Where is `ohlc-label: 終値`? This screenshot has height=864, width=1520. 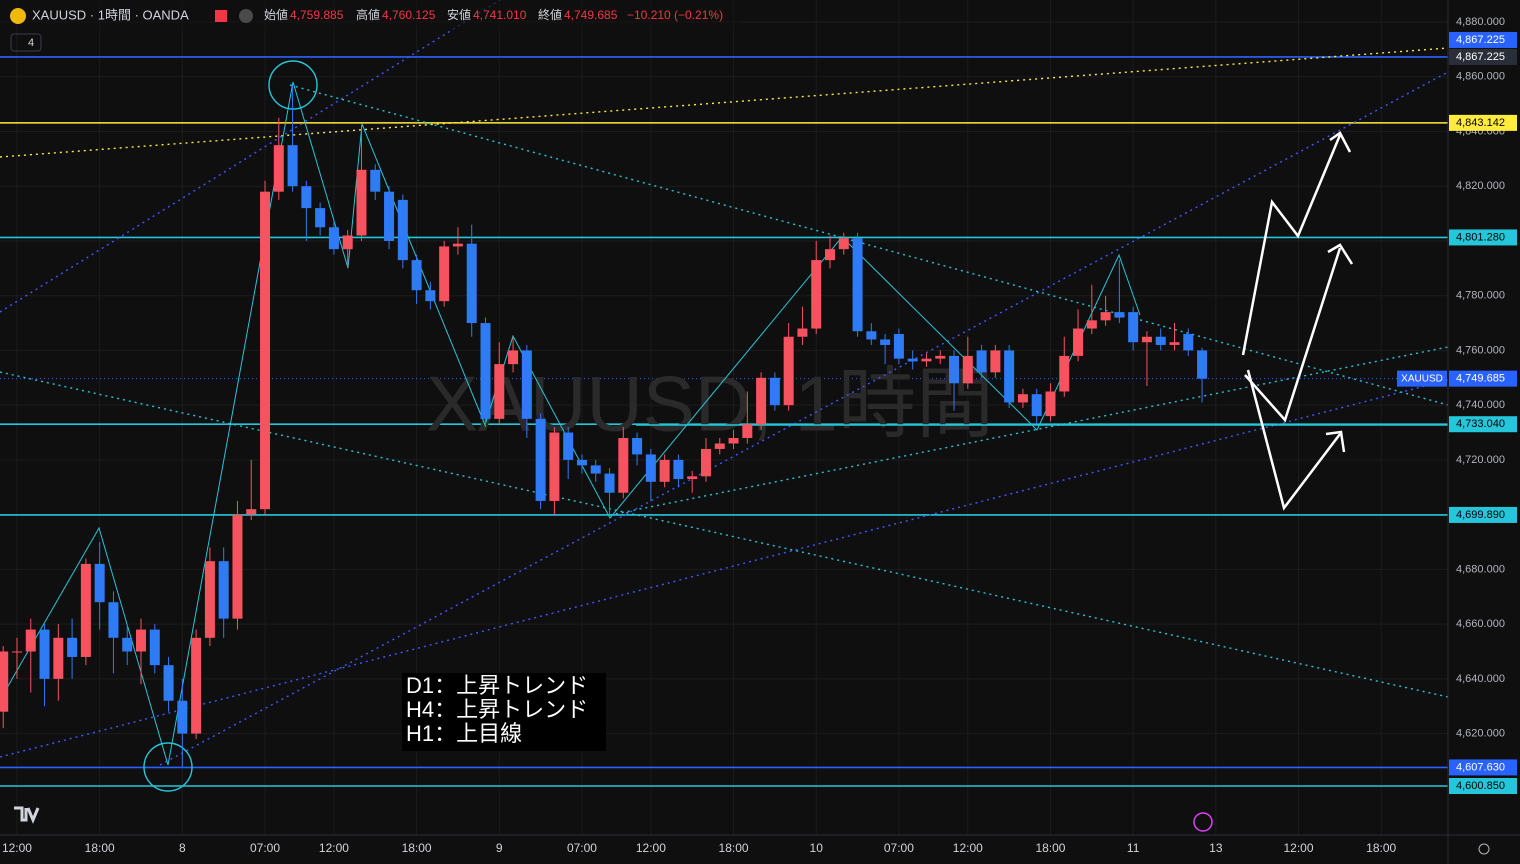 ohlc-label: 終値 is located at coordinates (550, 14).